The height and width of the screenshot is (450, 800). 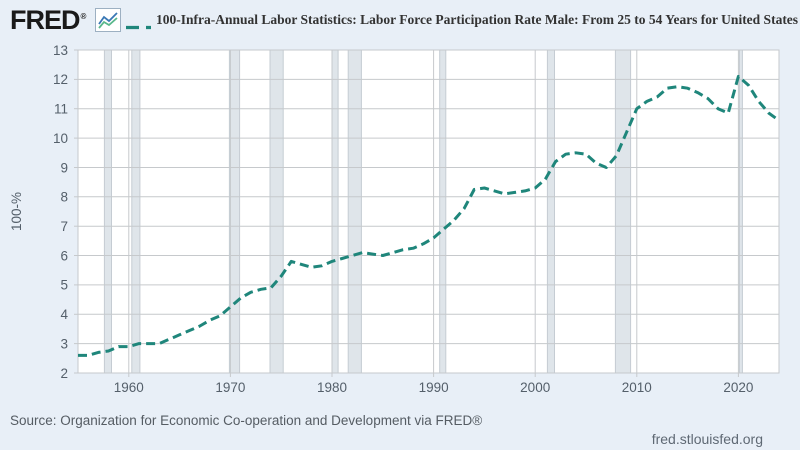 What do you see at coordinates (64, 314) in the screenshot?
I see `y-axis-tick-label: 4` at bounding box center [64, 314].